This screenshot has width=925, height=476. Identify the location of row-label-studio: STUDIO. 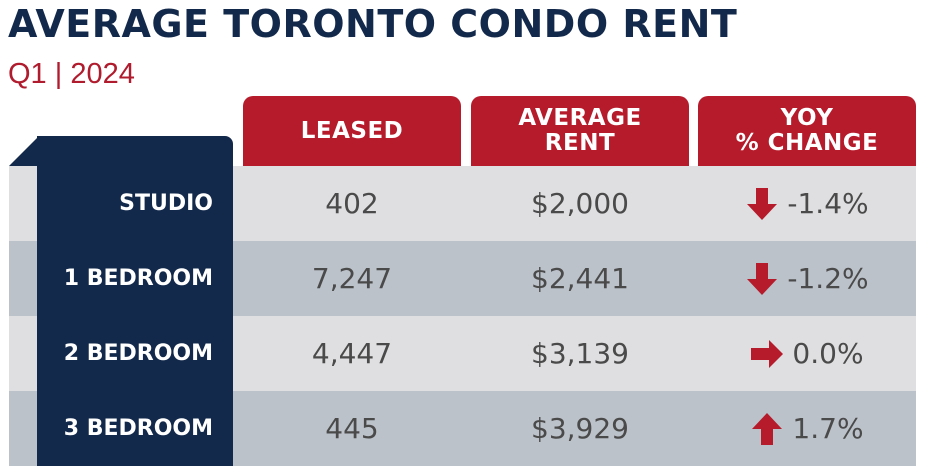
(166, 203).